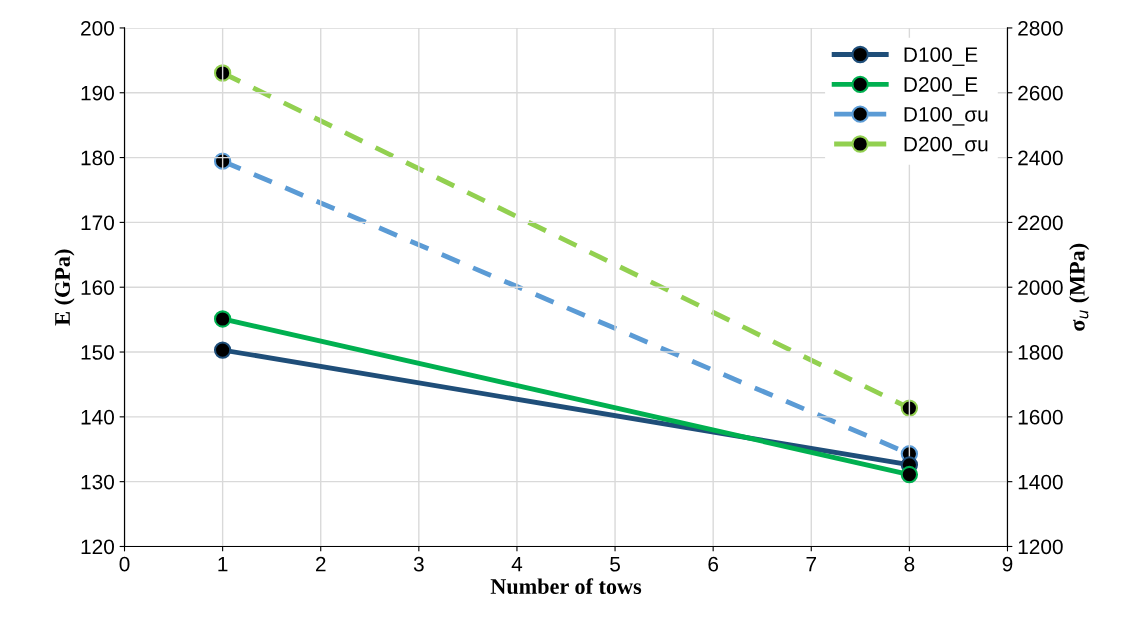  I want to click on x-tick-label: 9, so click(1007, 564).